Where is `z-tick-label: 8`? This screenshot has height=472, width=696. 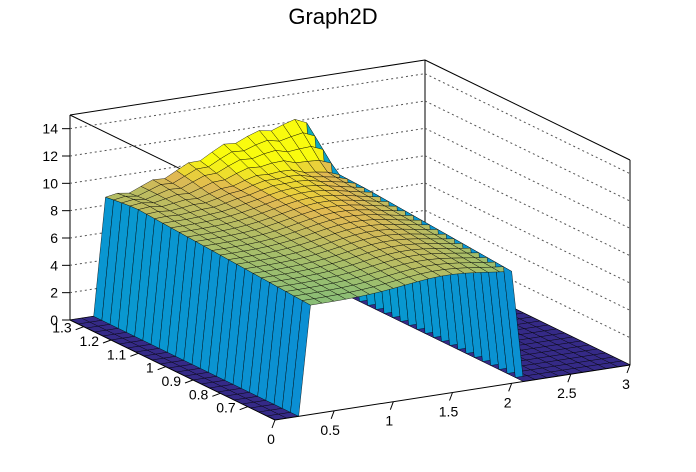 z-tick-label: 8 is located at coordinates (54, 211).